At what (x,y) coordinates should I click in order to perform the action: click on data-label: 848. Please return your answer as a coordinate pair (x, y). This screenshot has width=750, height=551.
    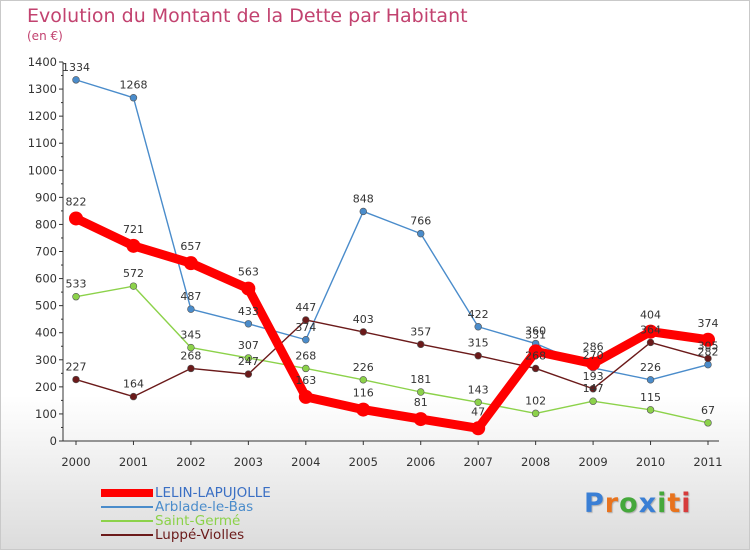
    Looking at the image, I should click on (363, 198).